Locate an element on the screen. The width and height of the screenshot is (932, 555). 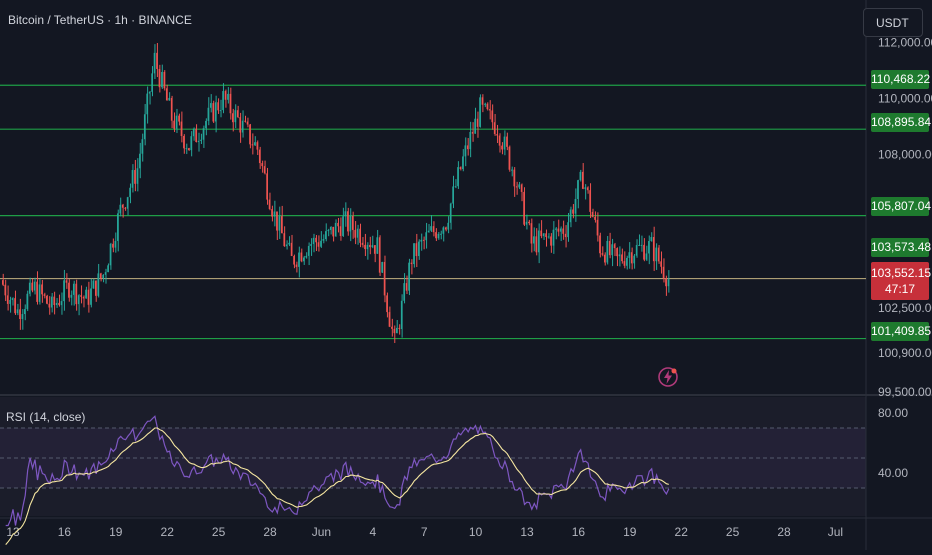
time-tick-label: 22 is located at coordinates (682, 532).